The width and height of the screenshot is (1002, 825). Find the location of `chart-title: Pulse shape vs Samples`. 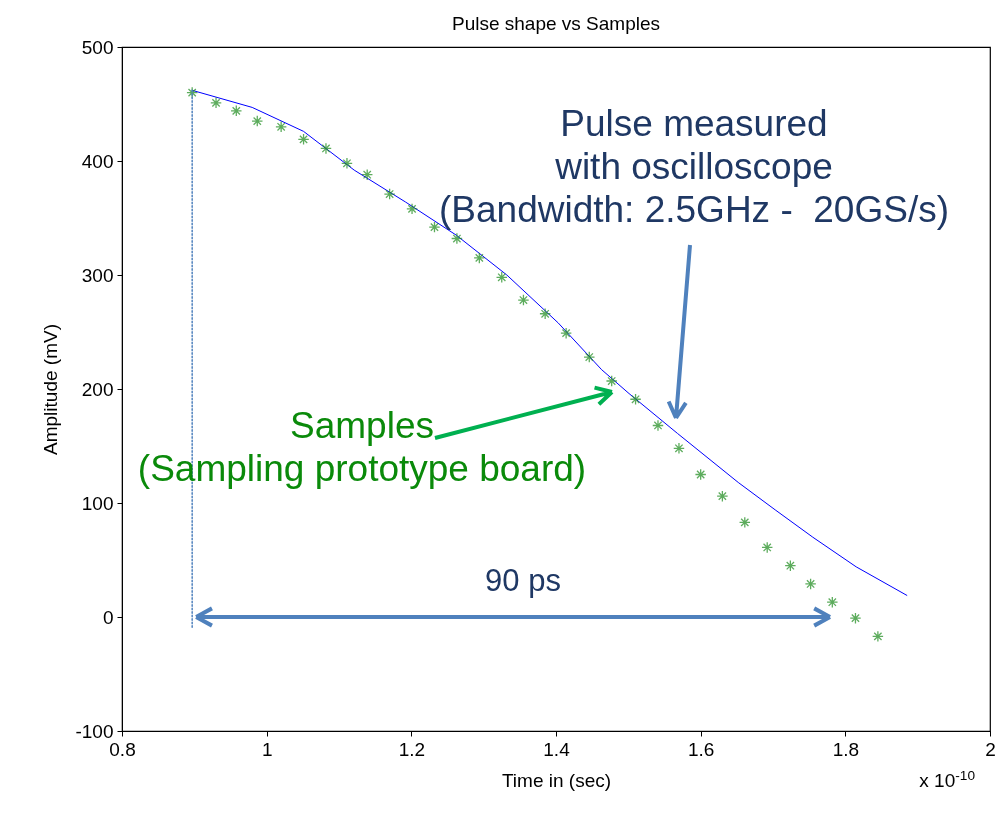

chart-title: Pulse shape vs Samples is located at coordinates (556, 23).